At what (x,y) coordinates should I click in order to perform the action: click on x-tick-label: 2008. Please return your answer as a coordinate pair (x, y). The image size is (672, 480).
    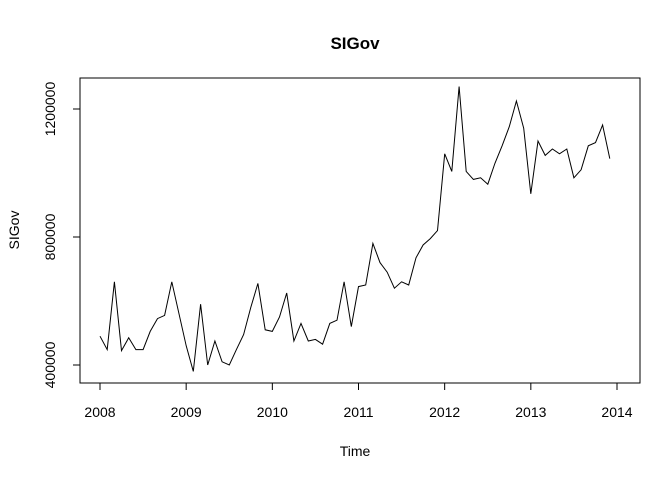
    Looking at the image, I should click on (99, 412).